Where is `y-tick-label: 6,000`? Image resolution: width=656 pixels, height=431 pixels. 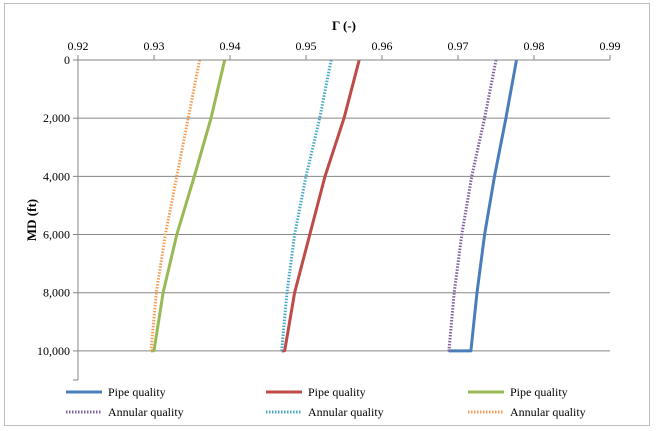
y-tick-label: 6,000 is located at coordinates (56, 235).